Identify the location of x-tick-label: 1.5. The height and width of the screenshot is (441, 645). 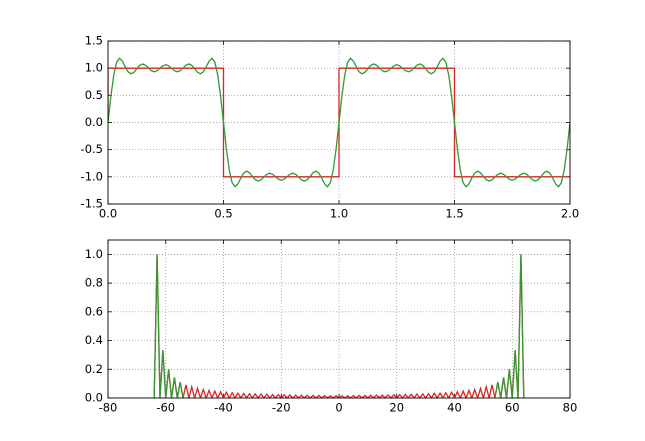
(454, 214).